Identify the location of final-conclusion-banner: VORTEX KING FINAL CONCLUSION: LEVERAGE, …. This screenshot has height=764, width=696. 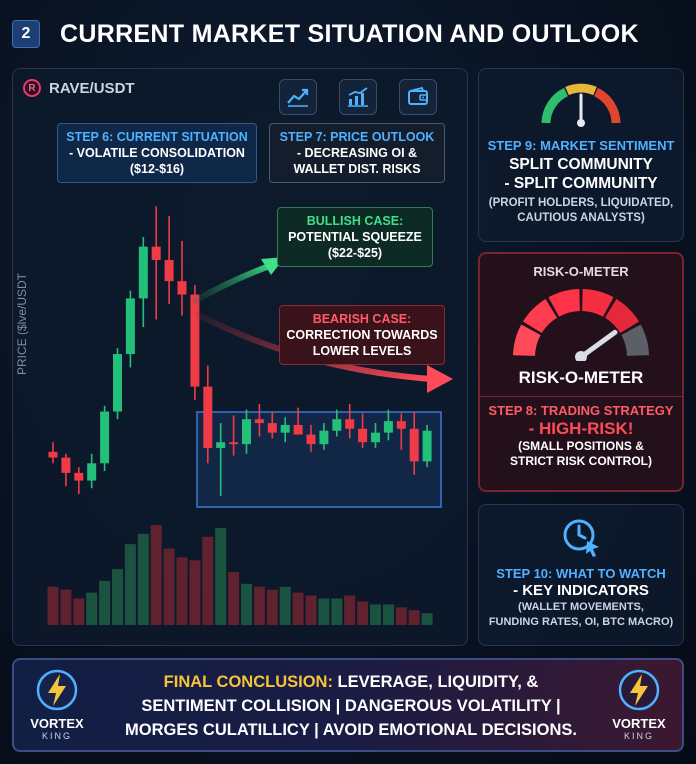
(348, 705).